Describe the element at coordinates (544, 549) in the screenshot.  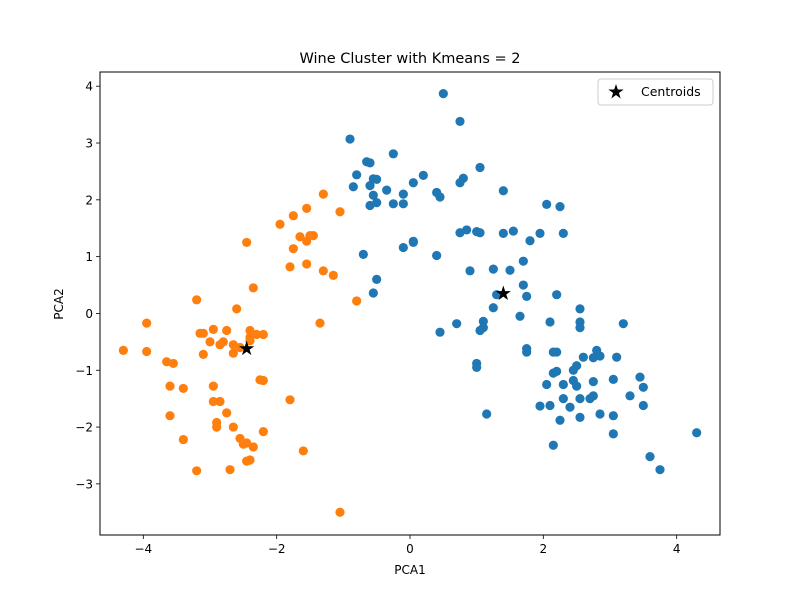
I see `x-tick-label: 2` at that location.